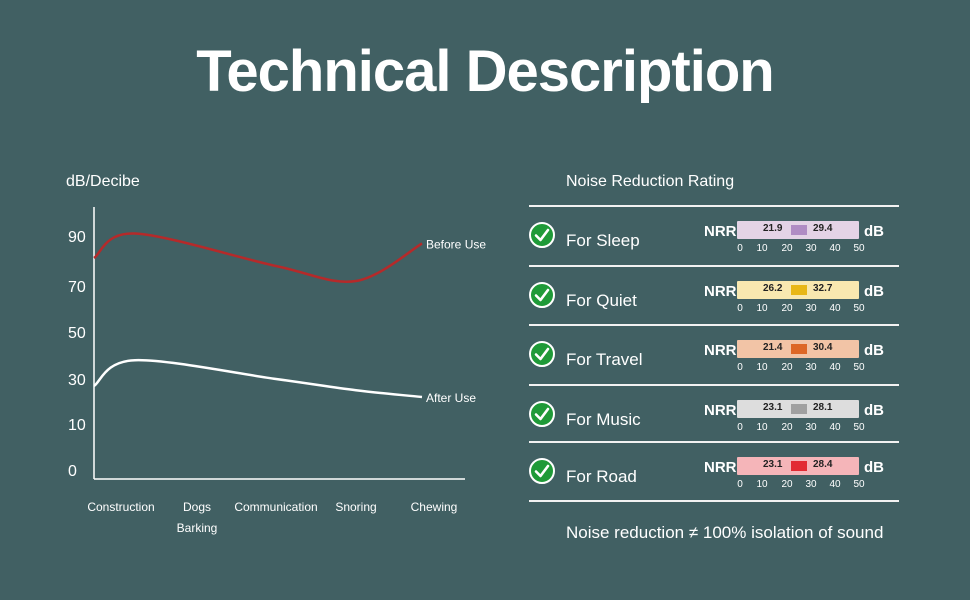 The height and width of the screenshot is (600, 970). What do you see at coordinates (823, 347) in the screenshot?
I see `nrr-value-high: 30.4` at bounding box center [823, 347].